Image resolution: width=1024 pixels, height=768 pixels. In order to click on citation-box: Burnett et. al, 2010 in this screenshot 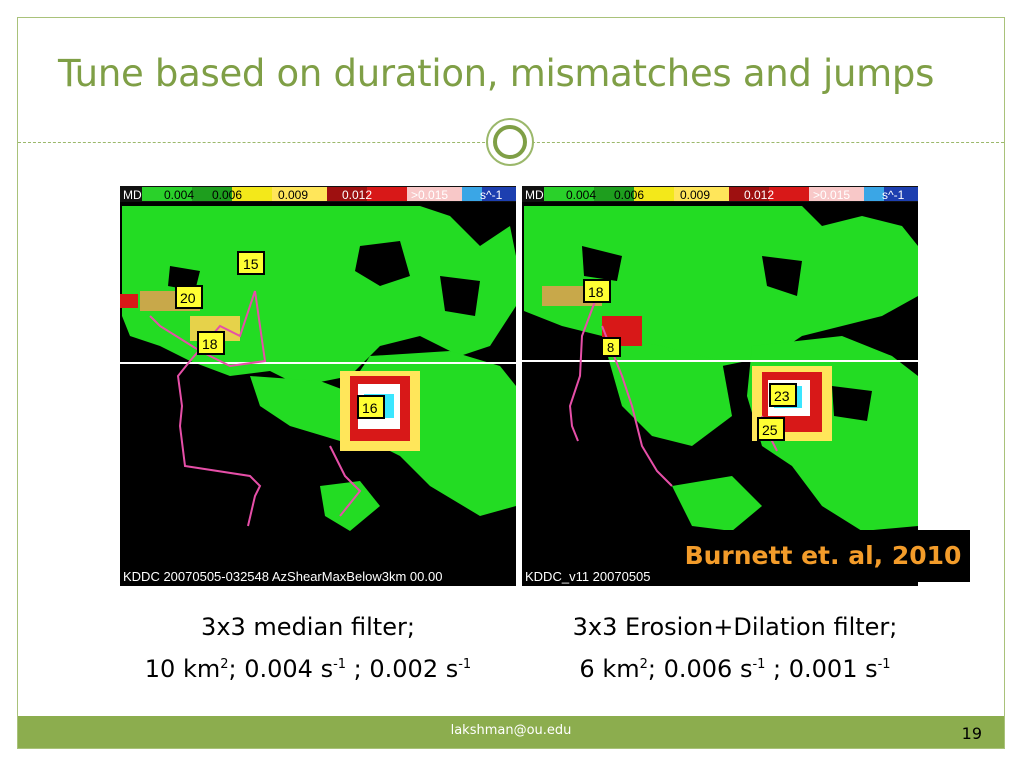, I will do `click(823, 556)`.